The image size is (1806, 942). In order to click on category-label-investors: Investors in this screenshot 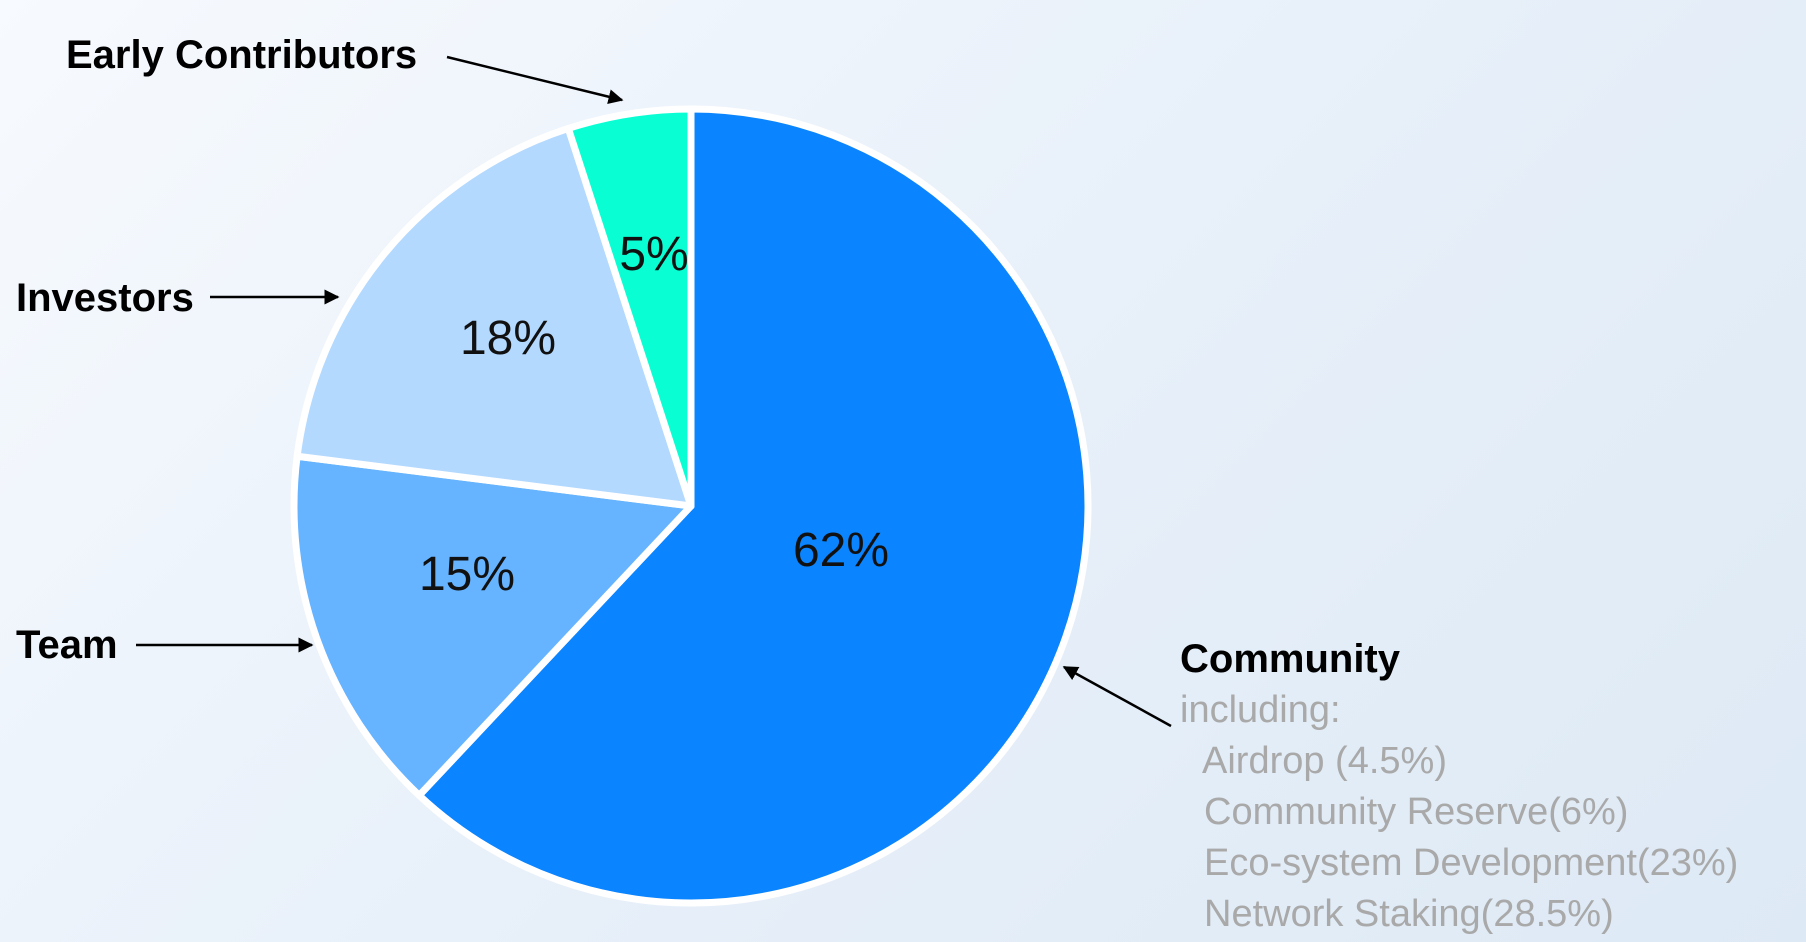, I will do `click(105, 298)`.